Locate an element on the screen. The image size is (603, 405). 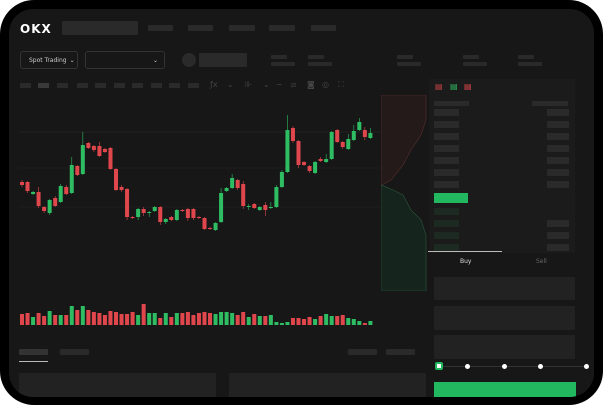
stat-label is located at coordinates (471, 57).